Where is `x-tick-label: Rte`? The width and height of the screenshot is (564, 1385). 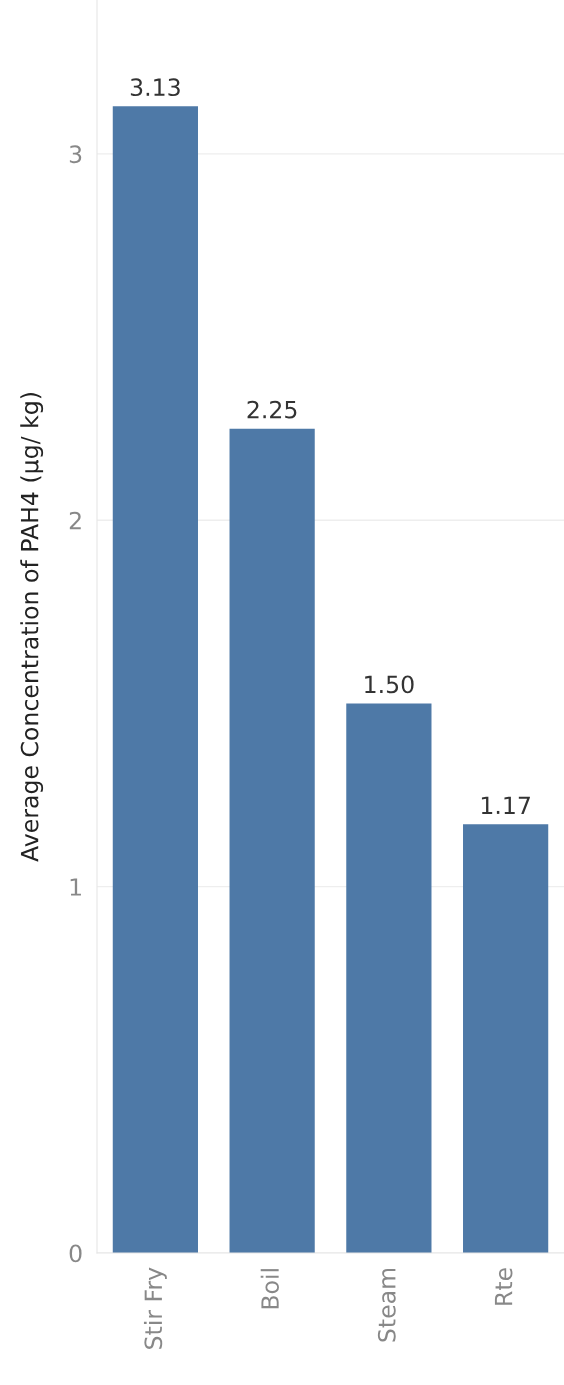
x-tick-label: Rte is located at coordinates (503, 1286).